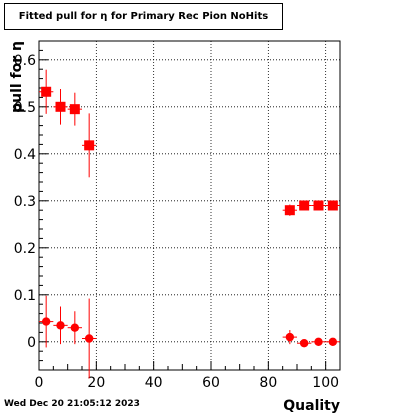  I want to click on x-tick-label: 60, so click(211, 383).